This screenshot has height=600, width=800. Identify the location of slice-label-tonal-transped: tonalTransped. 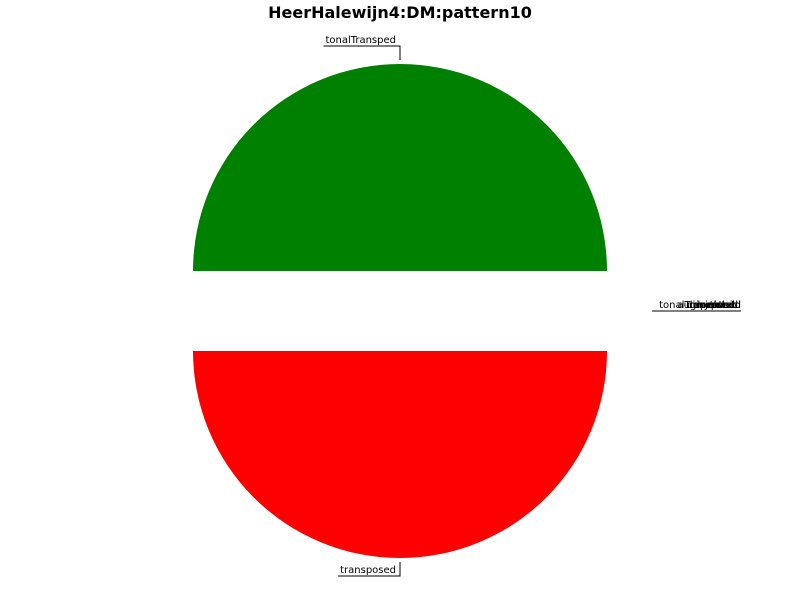
(360, 40).